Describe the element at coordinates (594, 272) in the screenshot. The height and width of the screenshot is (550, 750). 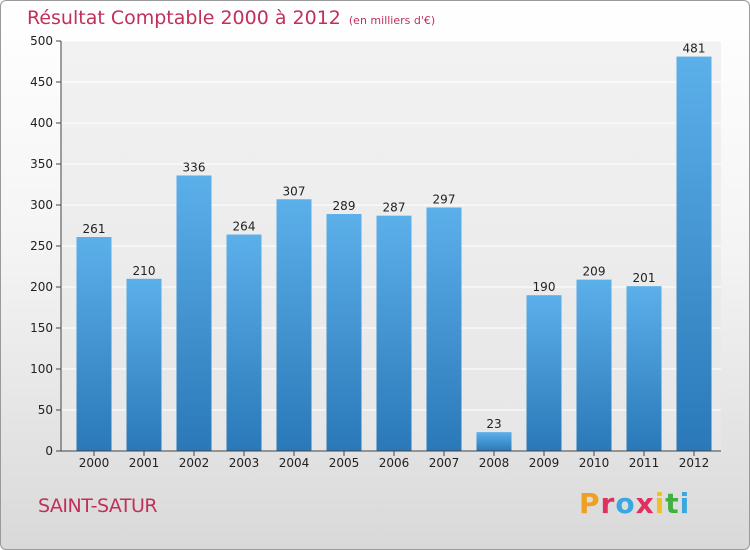
I see `bar-value-label: 209` at that location.